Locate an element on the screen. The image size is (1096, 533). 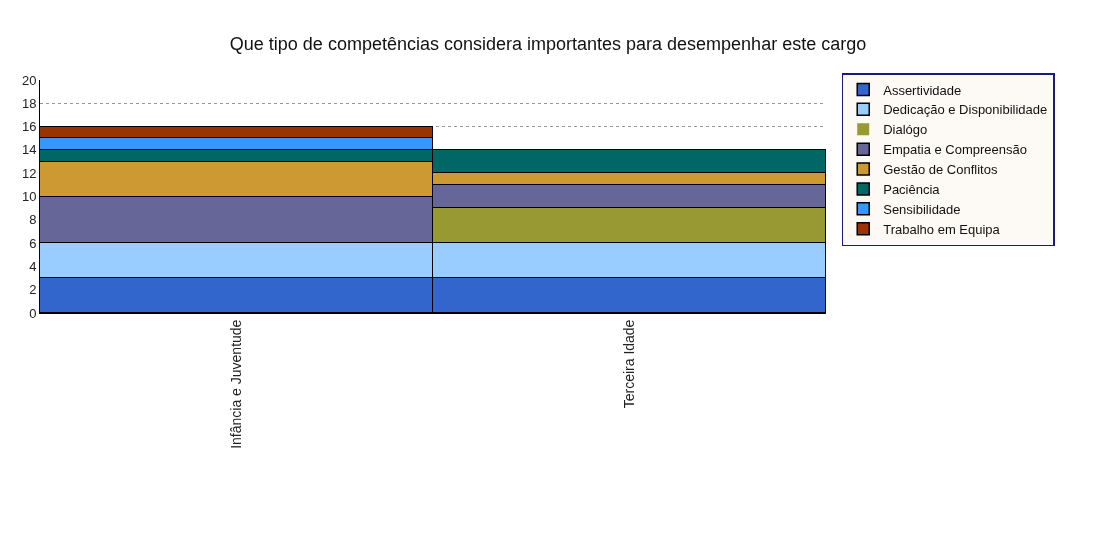
legend-label: Dialógo is located at coordinates (905, 130).